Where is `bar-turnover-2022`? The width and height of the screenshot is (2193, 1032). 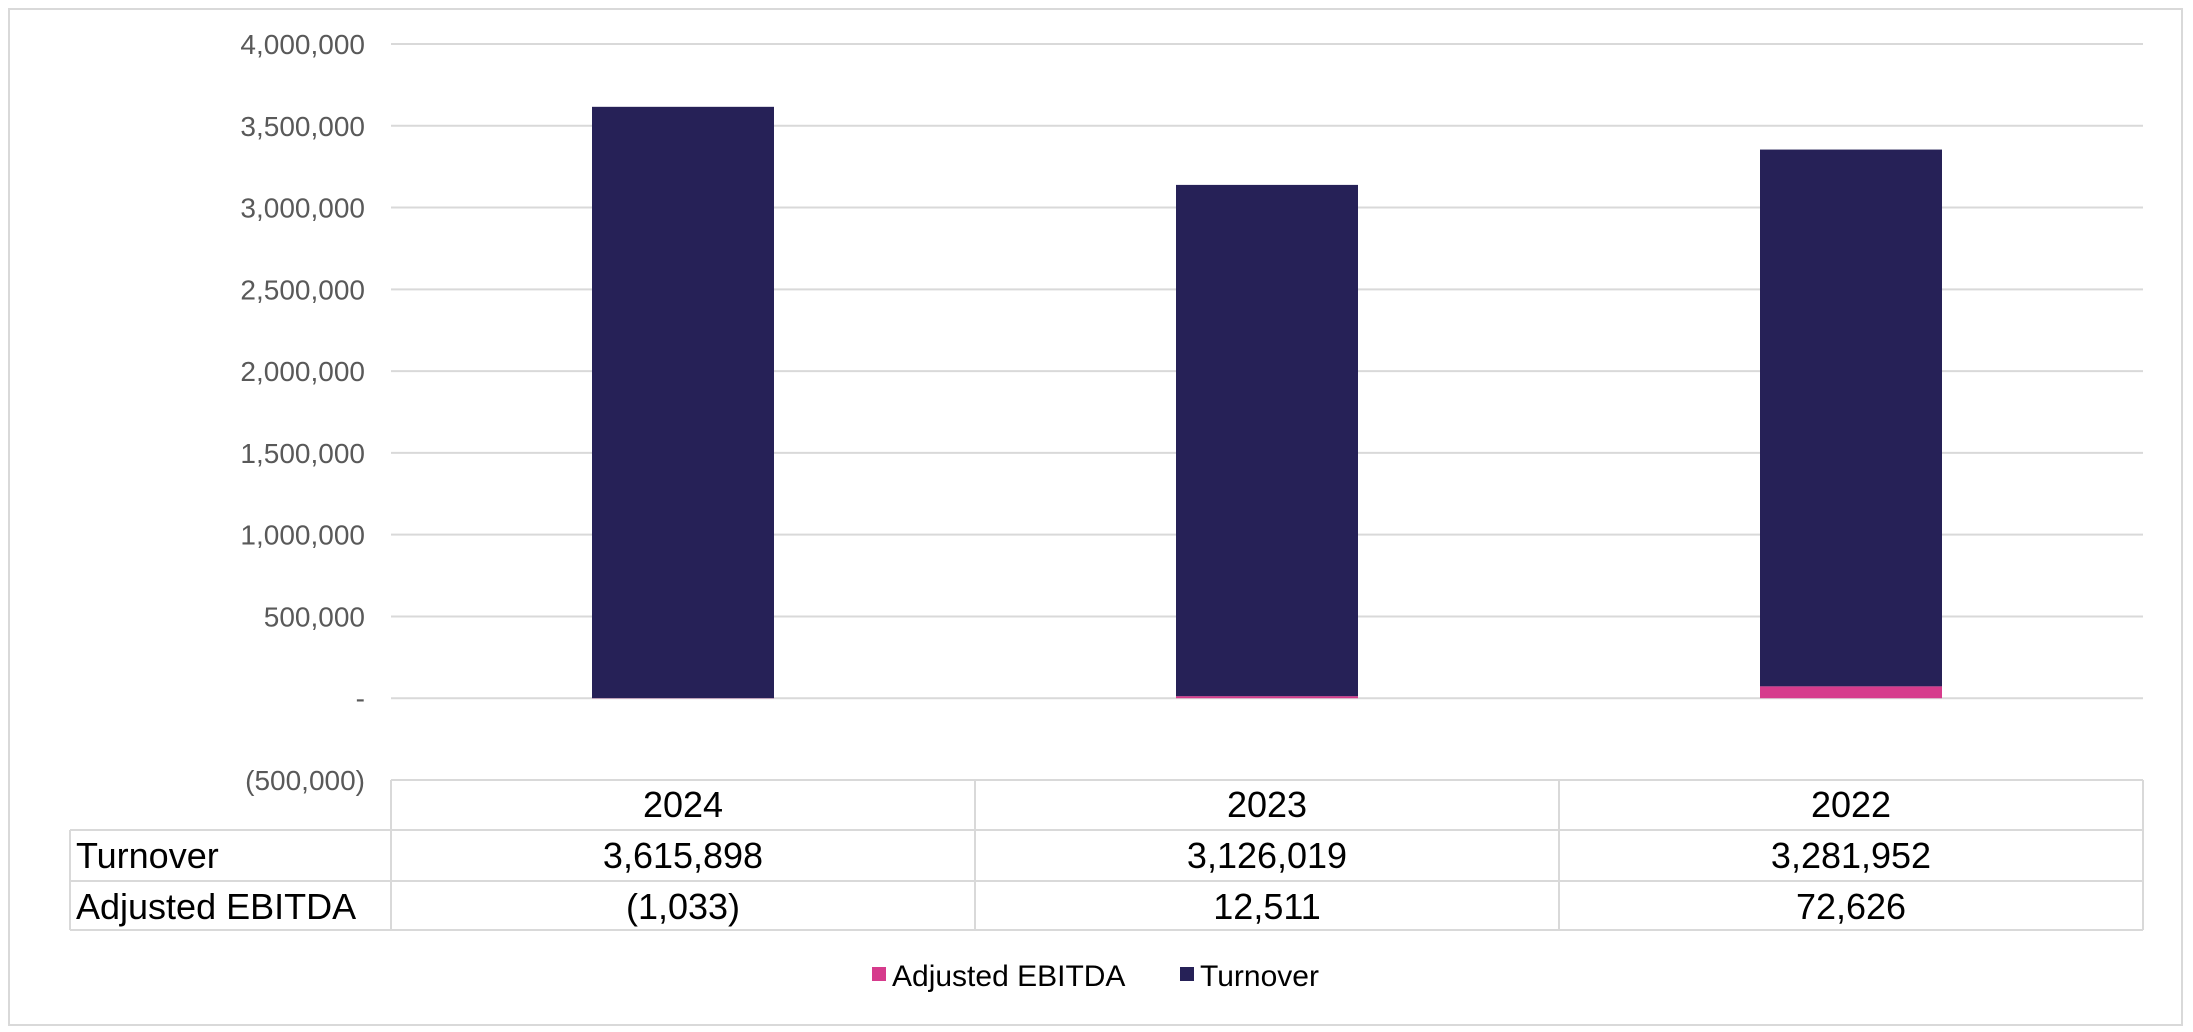
bar-turnover-2022 is located at coordinates (1851, 418).